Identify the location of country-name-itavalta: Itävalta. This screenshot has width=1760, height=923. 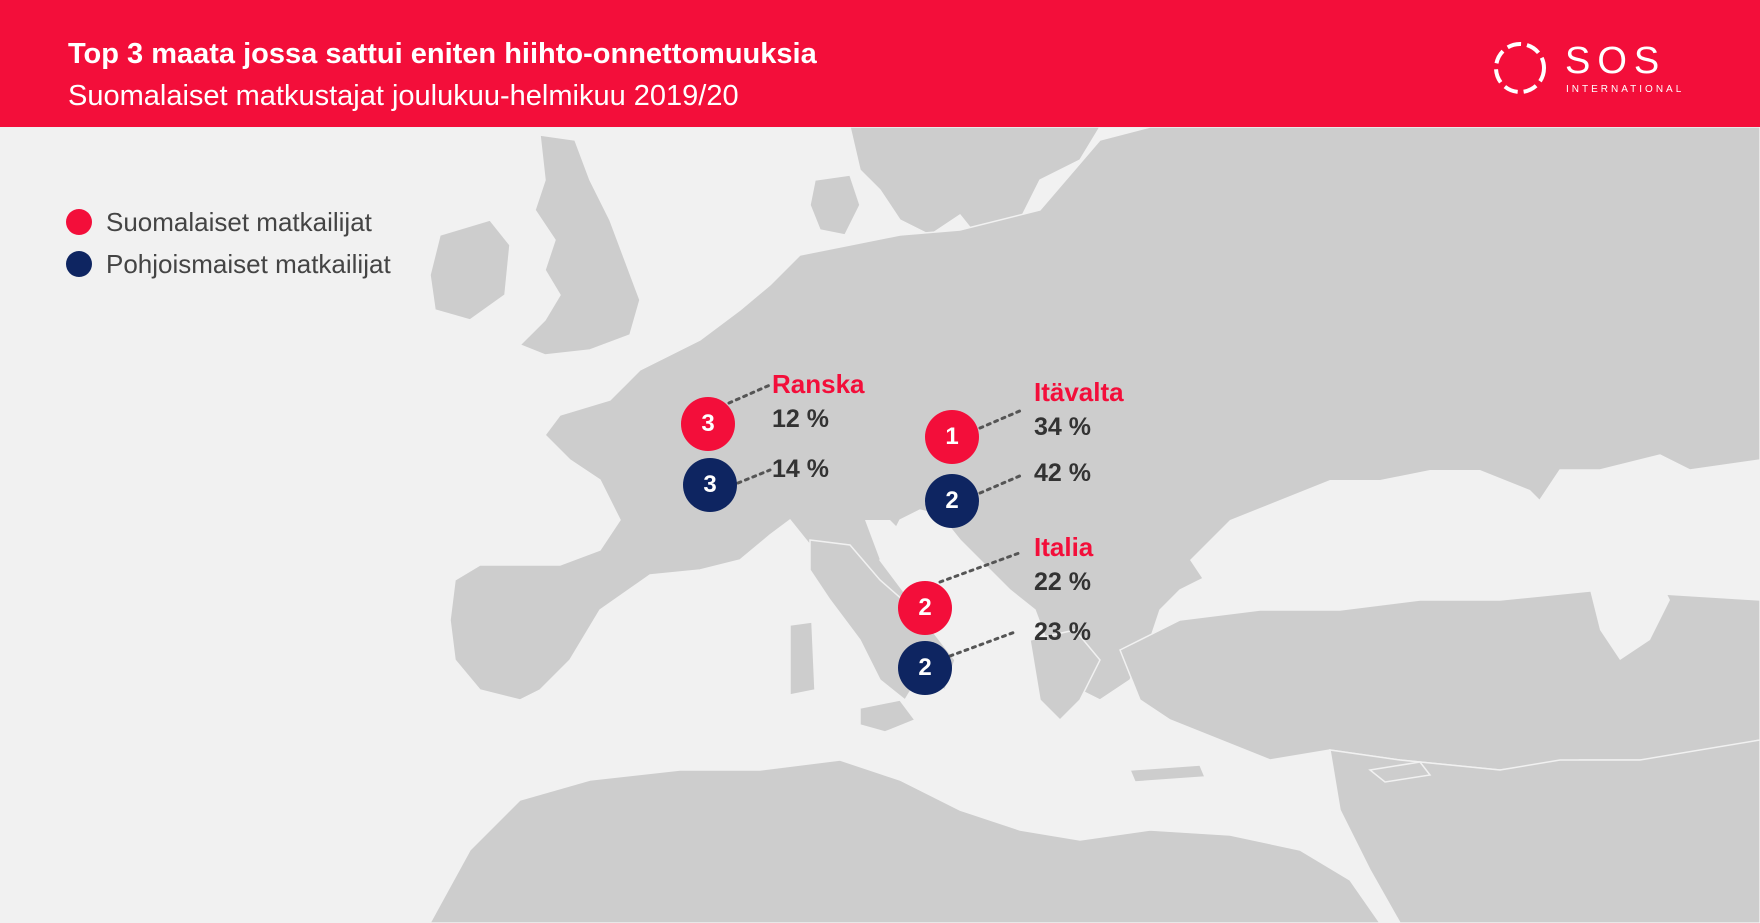
(1079, 392).